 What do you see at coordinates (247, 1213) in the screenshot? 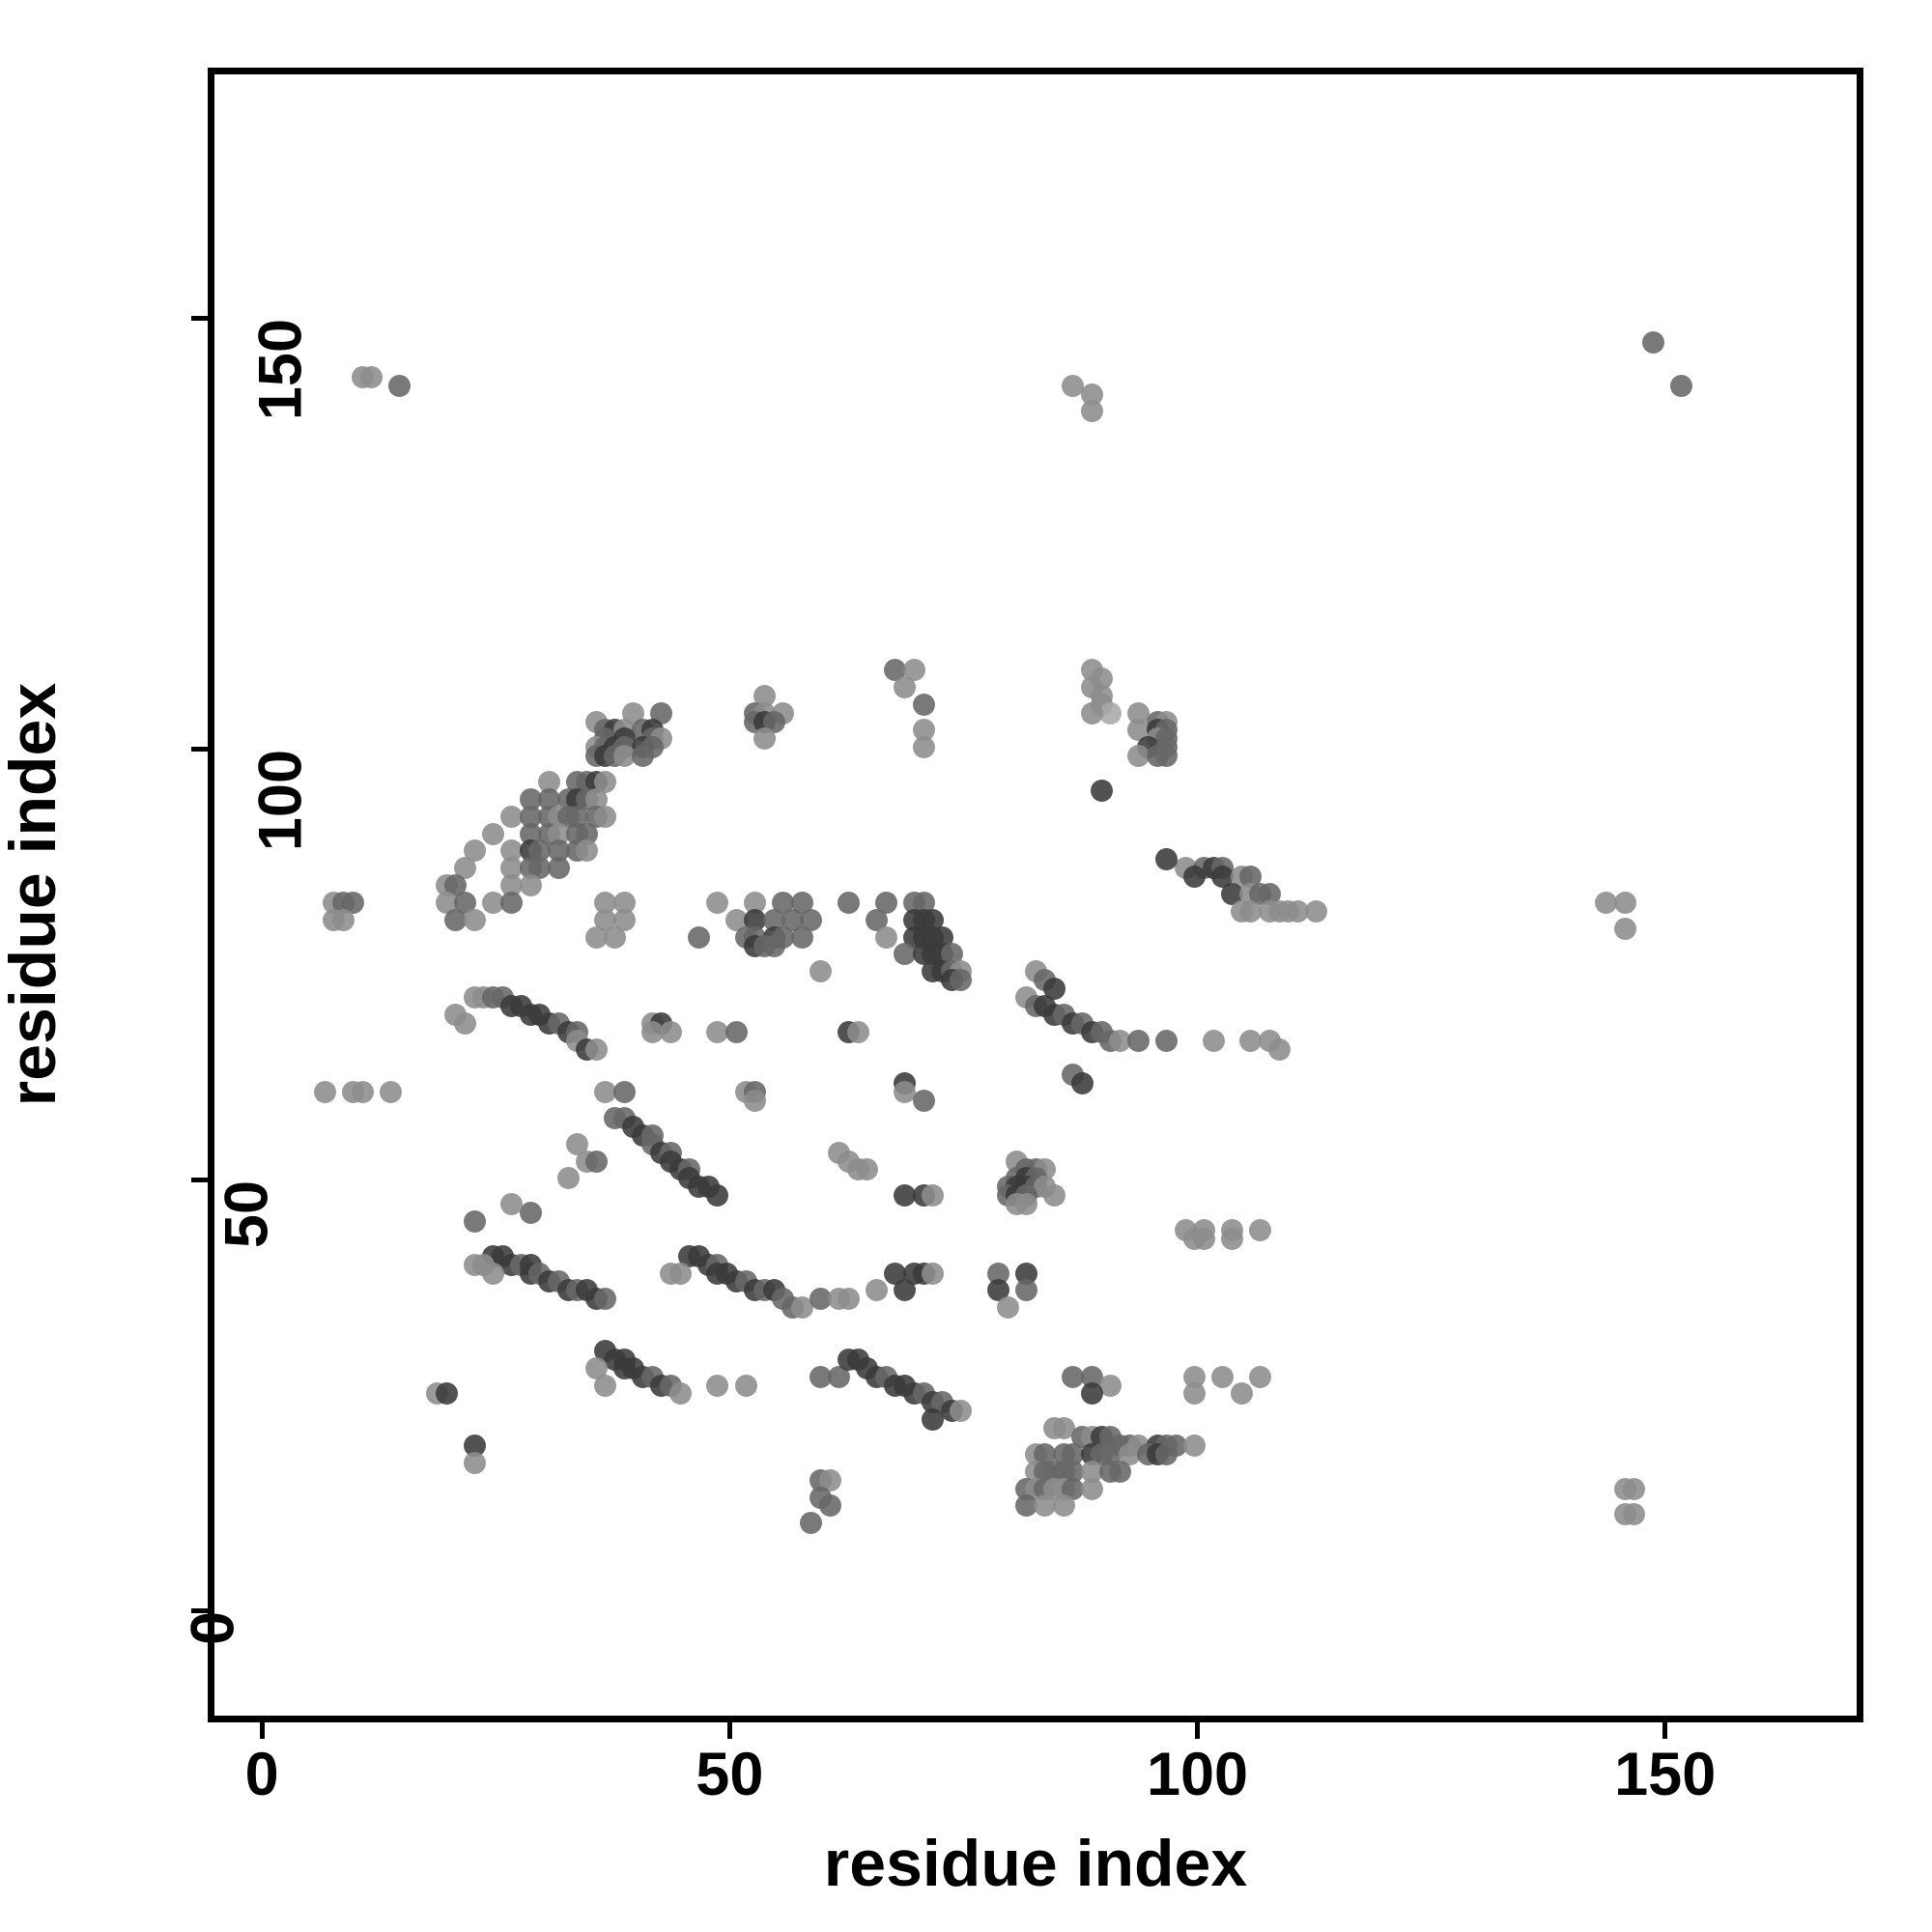
I see `y-tick-label: 50` at bounding box center [247, 1213].